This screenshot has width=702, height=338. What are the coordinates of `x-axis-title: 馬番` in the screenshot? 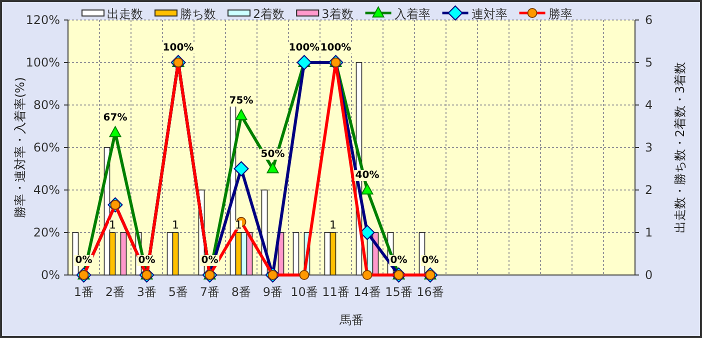 It's located at (351, 320).